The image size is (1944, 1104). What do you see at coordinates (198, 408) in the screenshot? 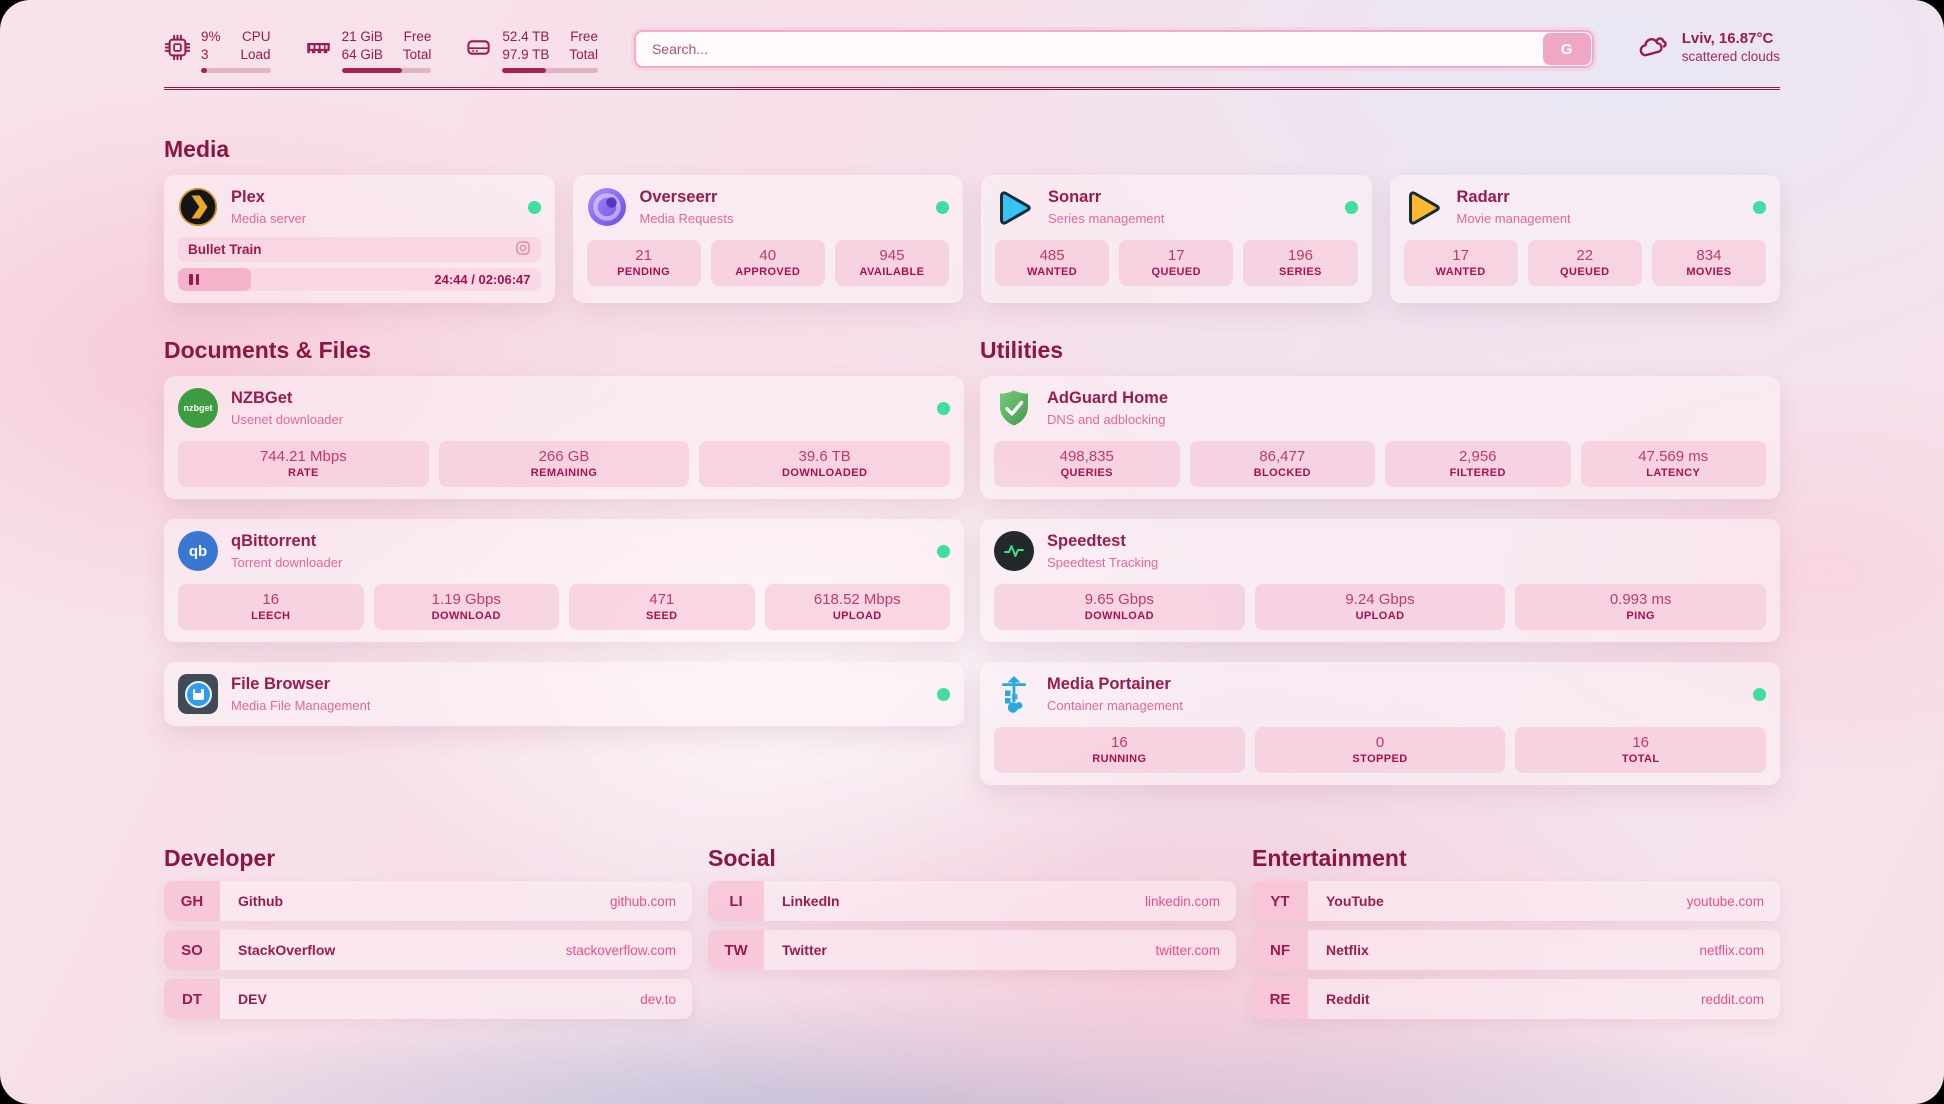
I see `nzbget-icon: nzbget` at bounding box center [198, 408].